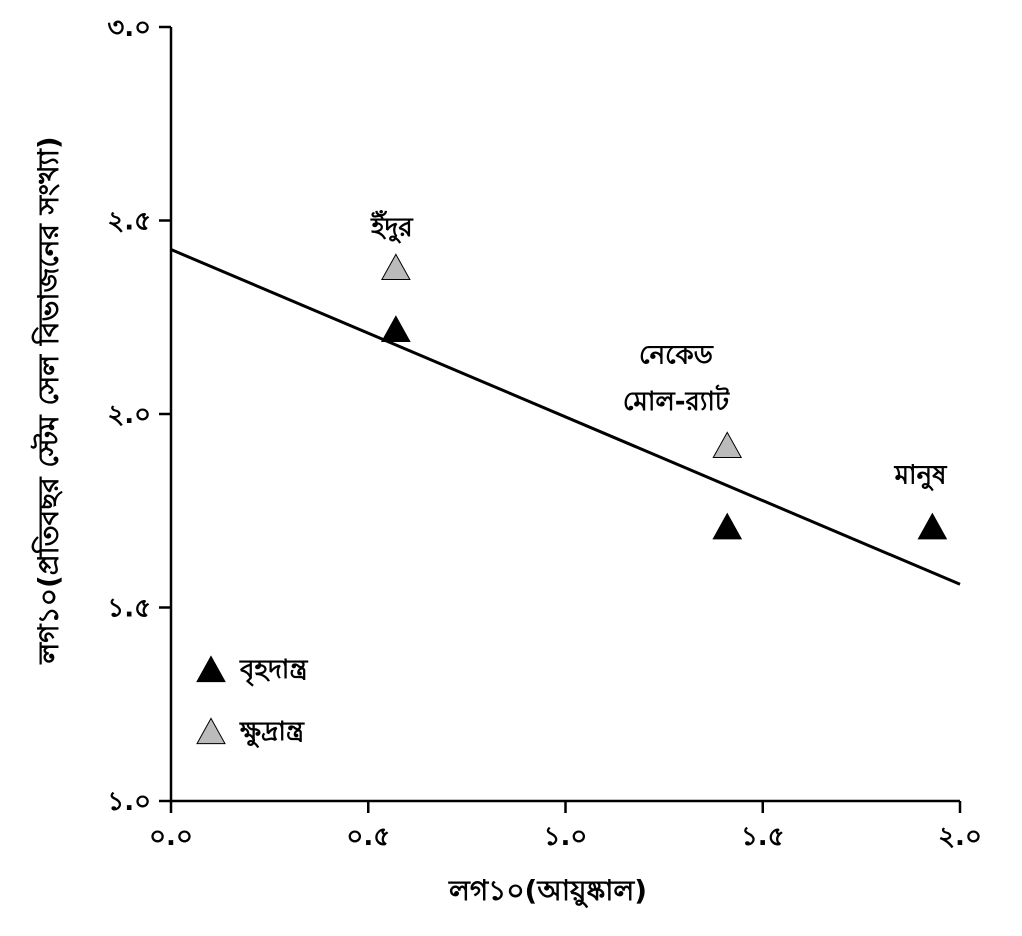 The height and width of the screenshot is (936, 1022). Describe the element at coordinates (676, 356) in the screenshot. I see `point-annotation: নেকেড` at that location.